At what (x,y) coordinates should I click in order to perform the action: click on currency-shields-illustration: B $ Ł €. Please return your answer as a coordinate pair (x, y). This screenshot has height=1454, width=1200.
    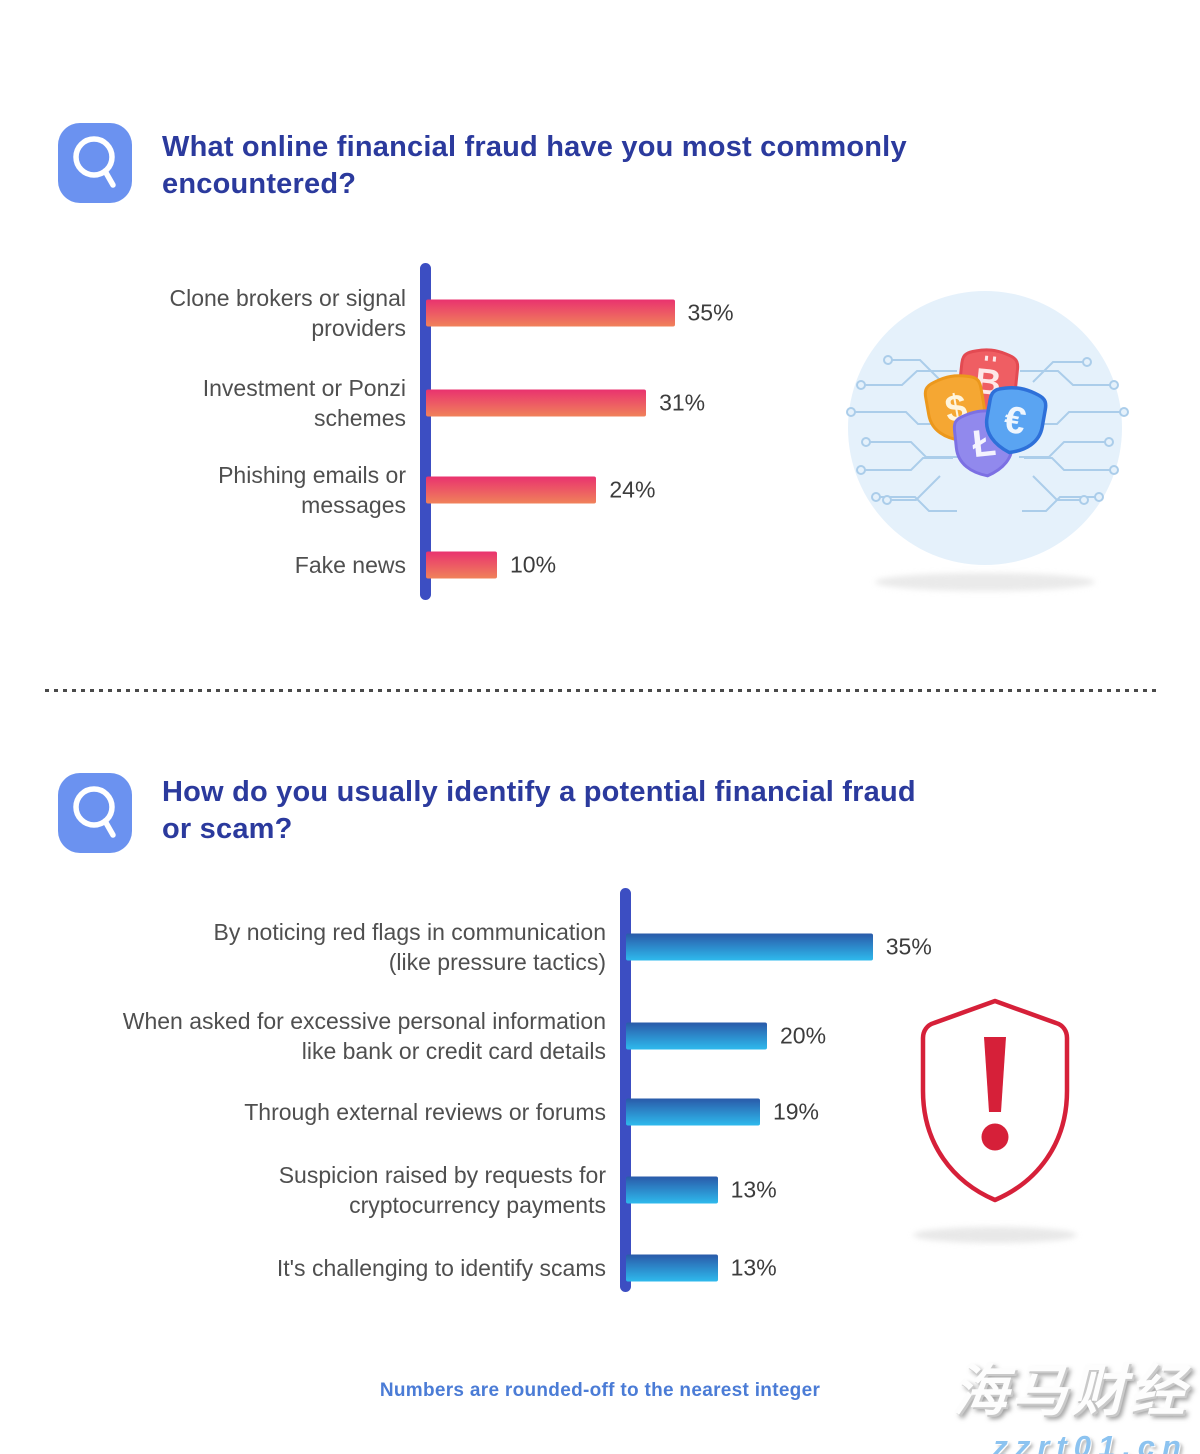
    Looking at the image, I should click on (987, 441).